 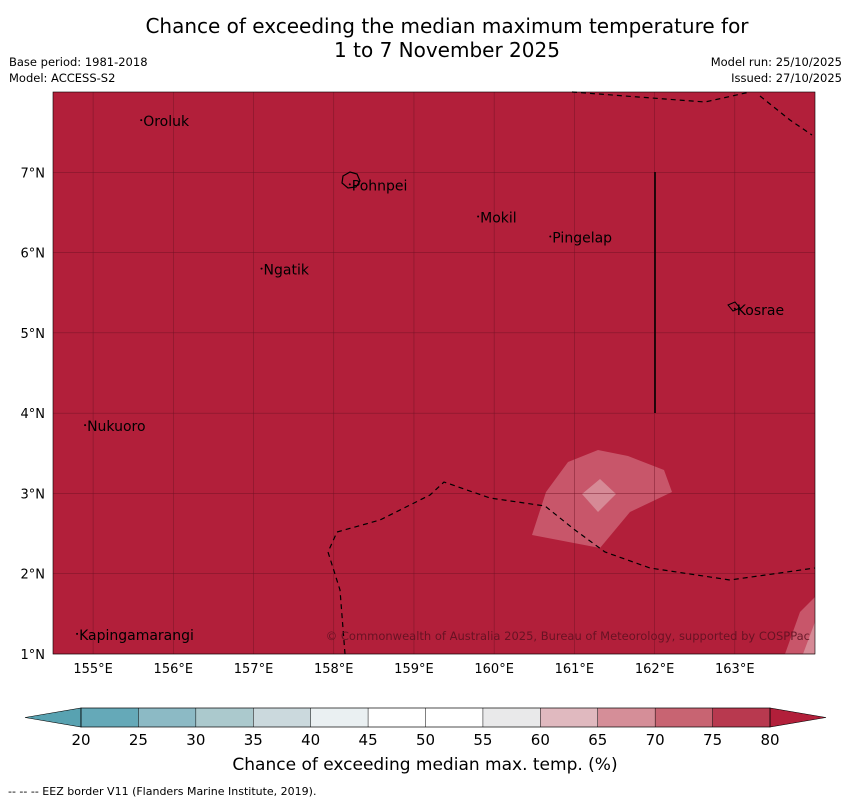 I want to click on place-label: Pingelap, so click(x=582, y=239).